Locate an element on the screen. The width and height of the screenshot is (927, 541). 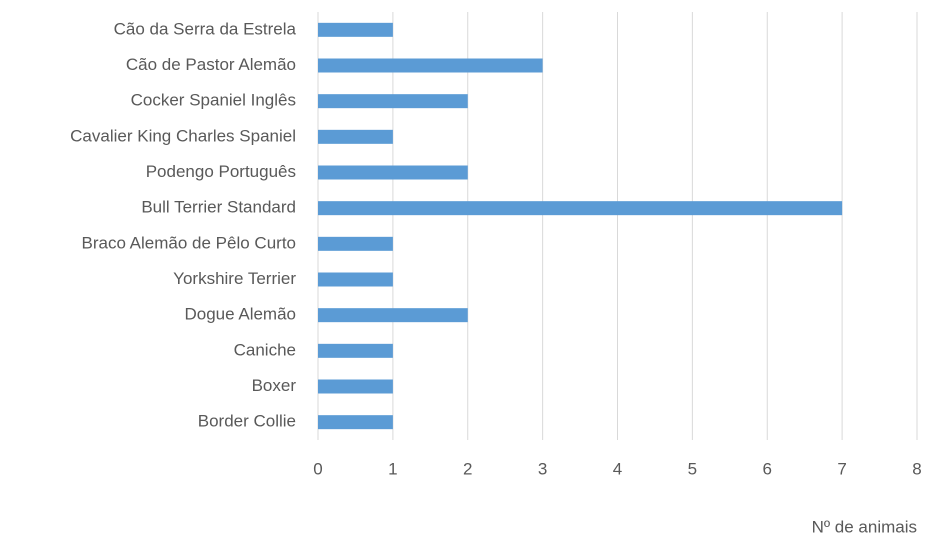
y-tick-label: Podengo Português is located at coordinates (221, 171).